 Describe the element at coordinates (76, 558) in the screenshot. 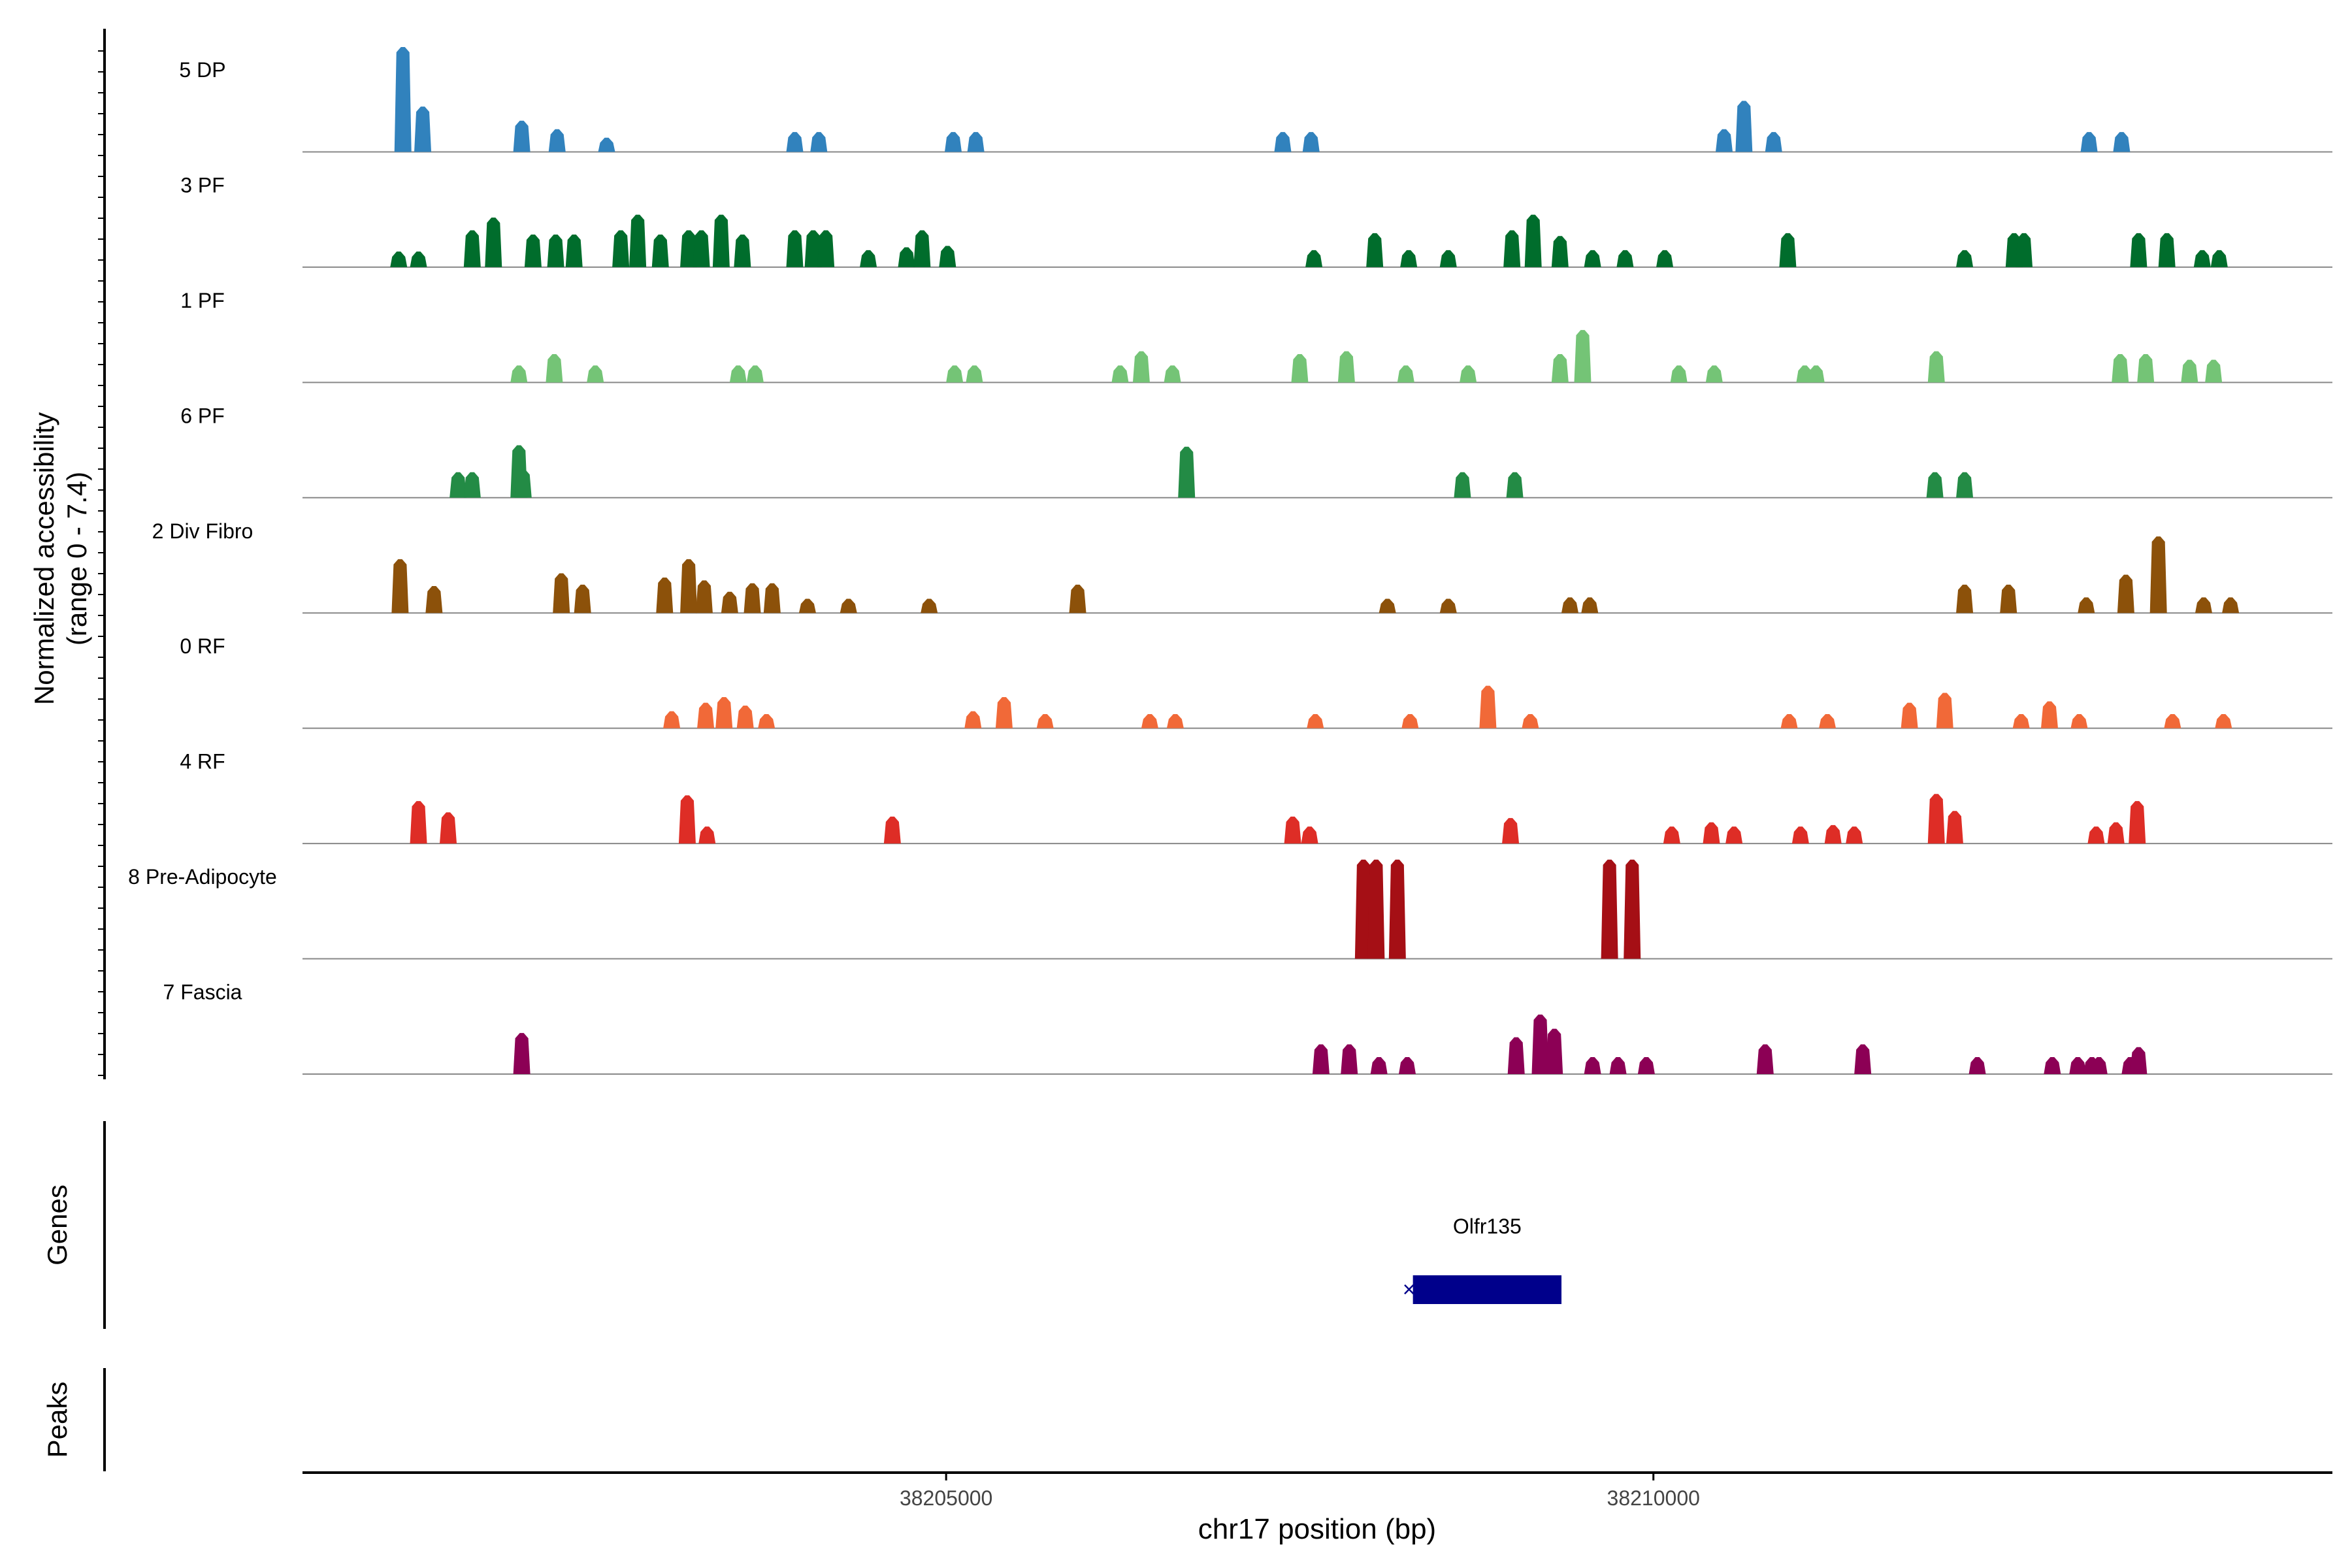

I see `y-axis-label-range: (range 0 - 7.4)` at that location.